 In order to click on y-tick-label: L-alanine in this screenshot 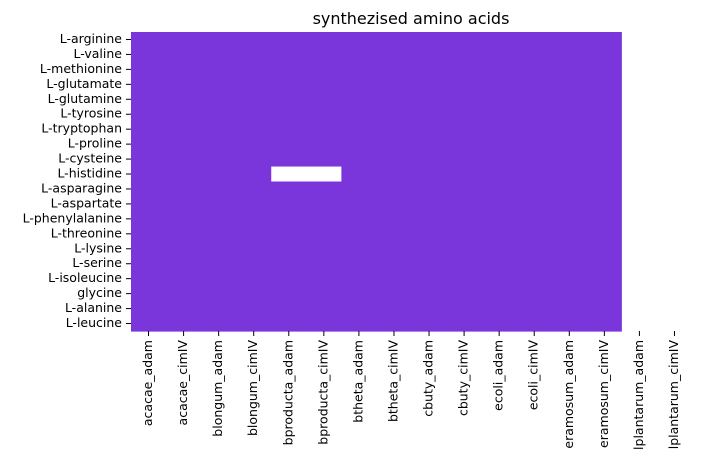, I will do `click(93, 307)`.